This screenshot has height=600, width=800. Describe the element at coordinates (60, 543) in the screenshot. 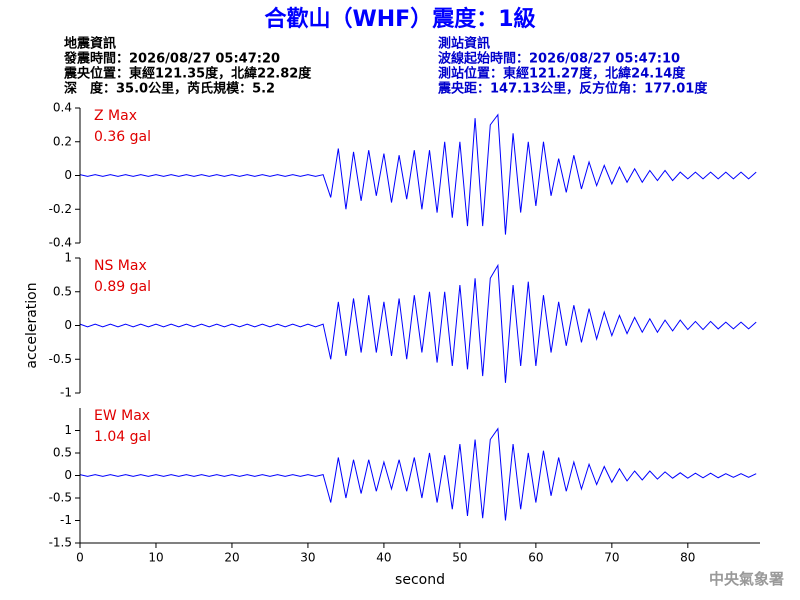

I see `y-tick-label: -1.5` at that location.